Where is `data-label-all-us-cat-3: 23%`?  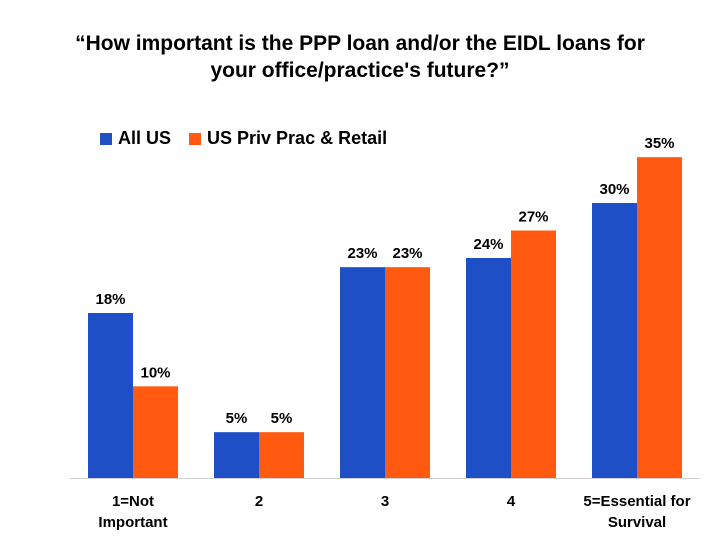
data-label-all-us-cat-3: 23% is located at coordinates (362, 253).